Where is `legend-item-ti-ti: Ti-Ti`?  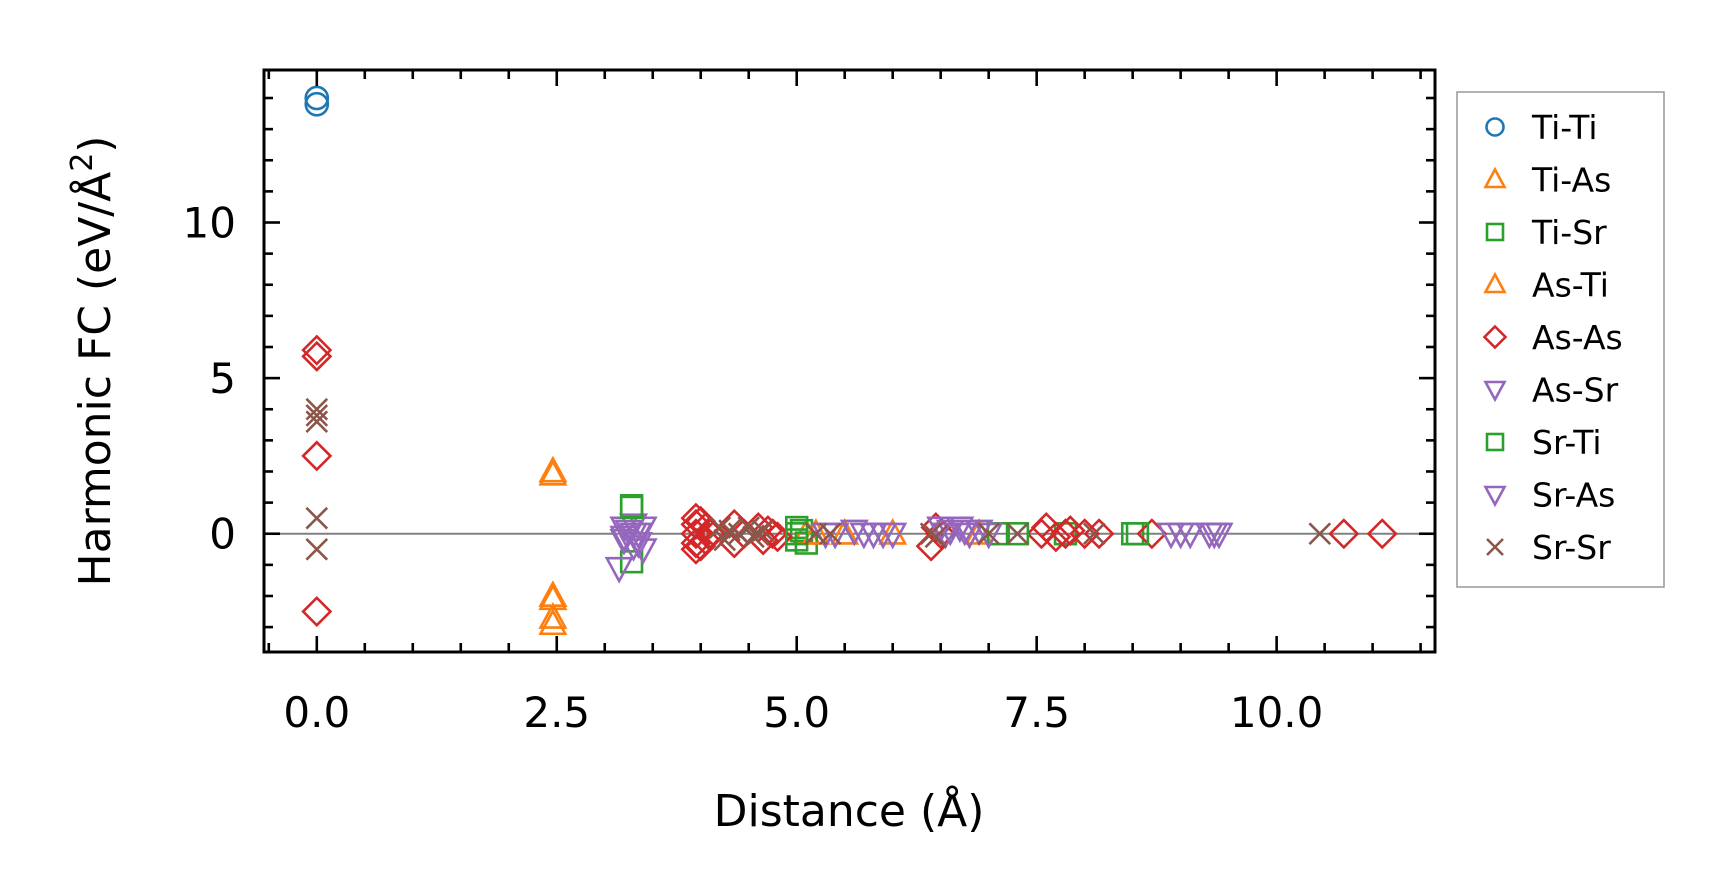
legend-item-ti-ti: Ti-Ti is located at coordinates (1541, 127).